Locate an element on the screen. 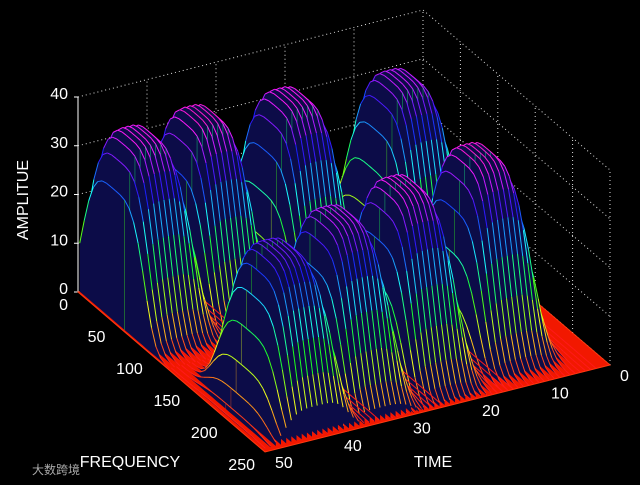 The width and height of the screenshot is (640, 485). y-axis-title: FREQUENCY is located at coordinates (130, 462).